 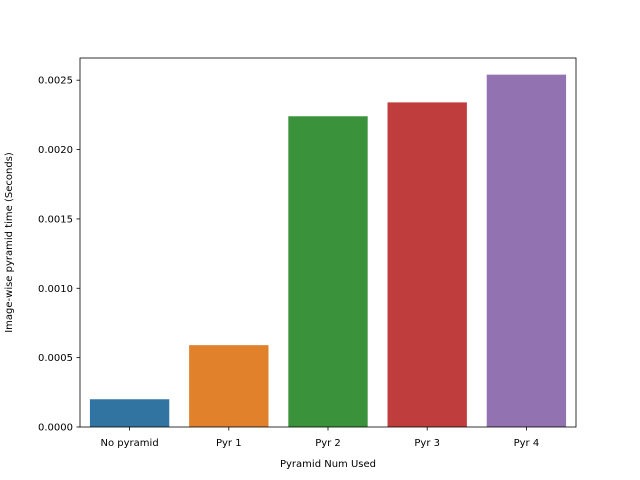 I want to click on x-tick-label: Pyr 4, so click(x=527, y=443).